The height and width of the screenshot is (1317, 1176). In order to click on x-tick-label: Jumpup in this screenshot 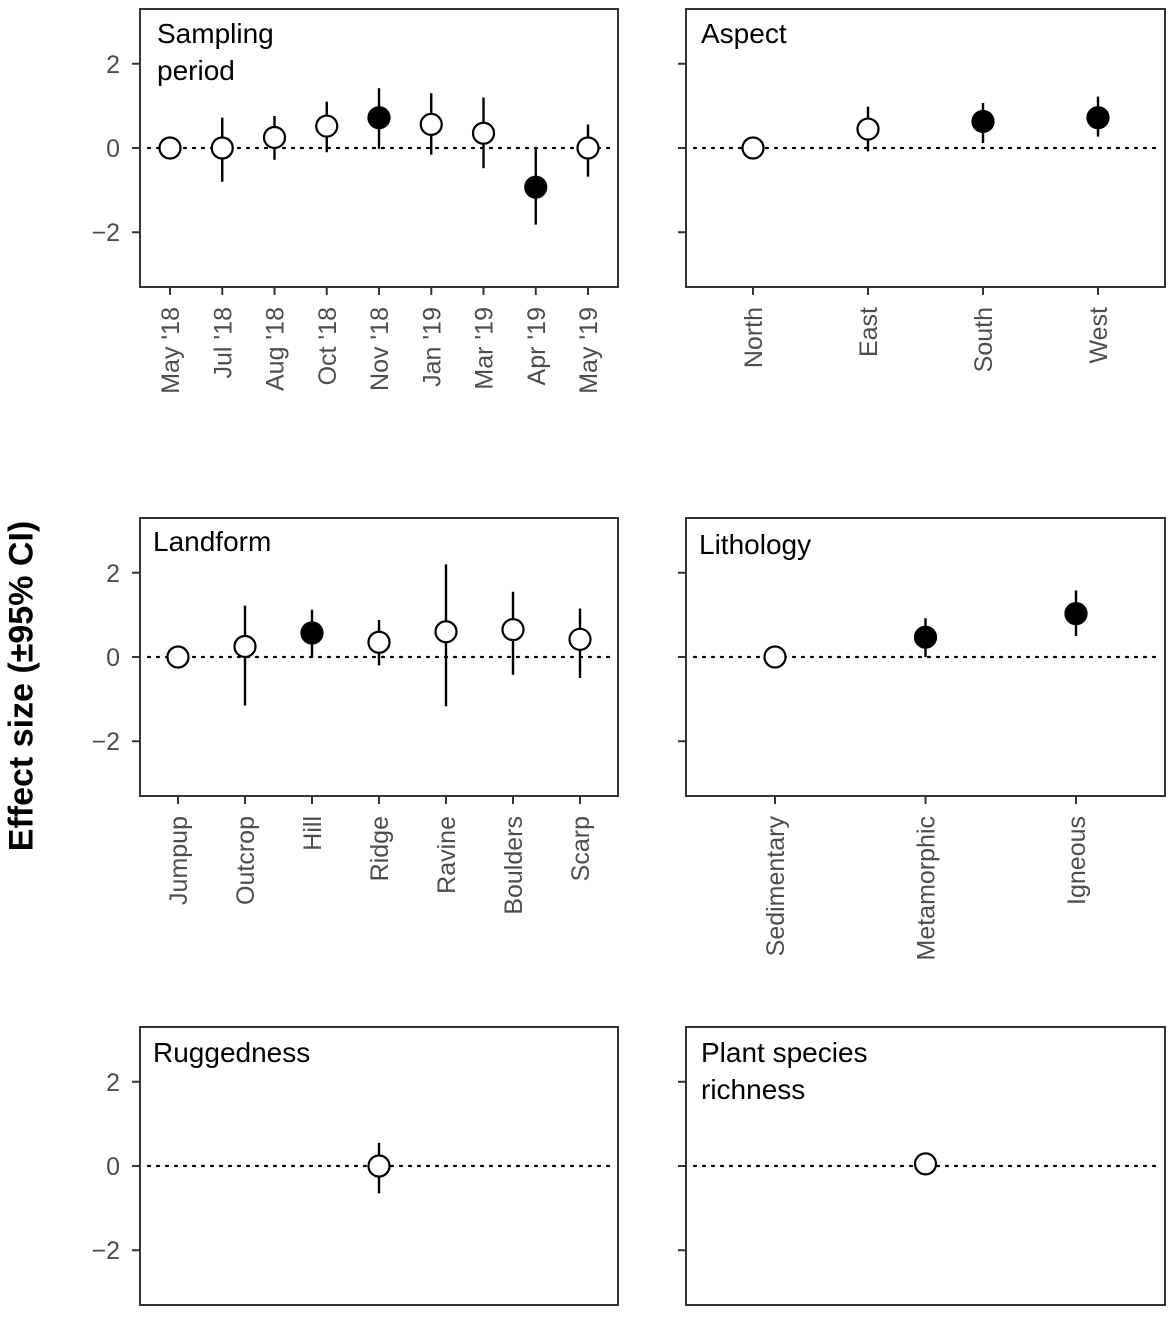, I will do `click(179, 860)`.